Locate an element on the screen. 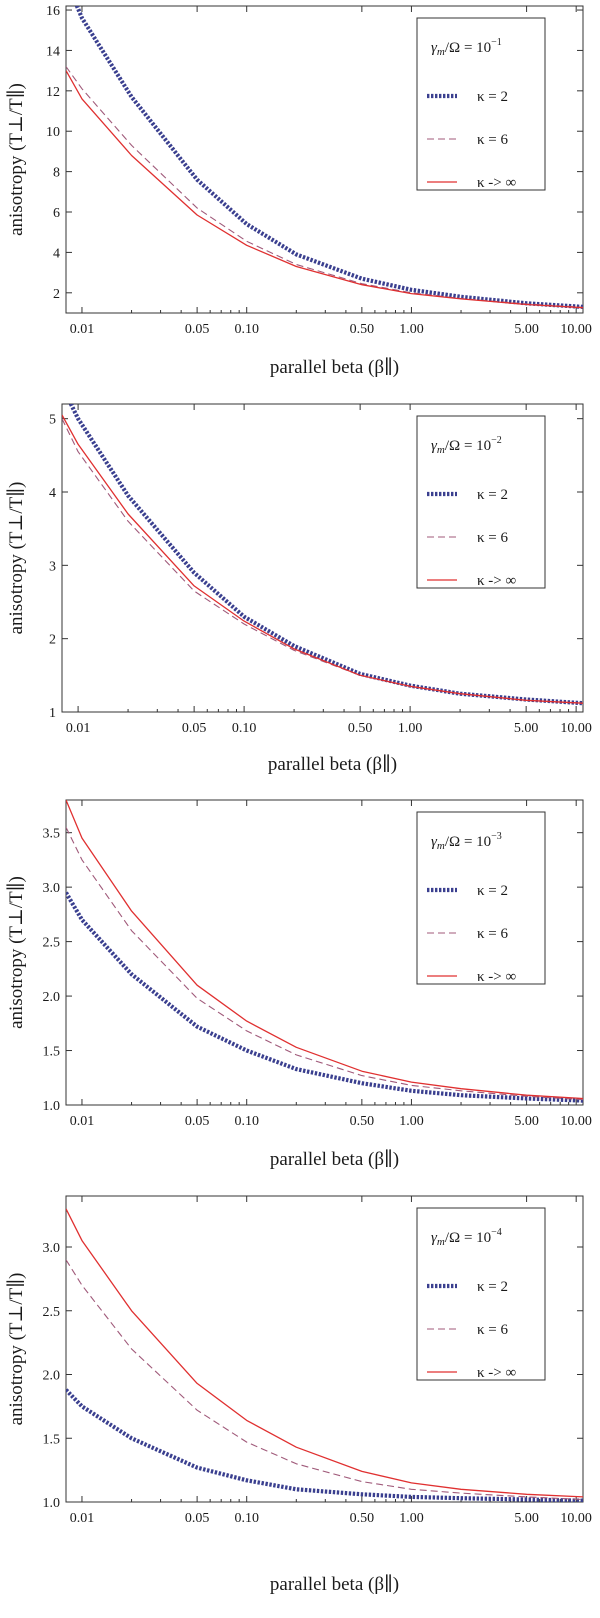 This screenshot has width=600, height=1618. legend: γm/Ω = 10−3 κ = 2 κ = 6 κ -> ∞ is located at coordinates (481, 898).